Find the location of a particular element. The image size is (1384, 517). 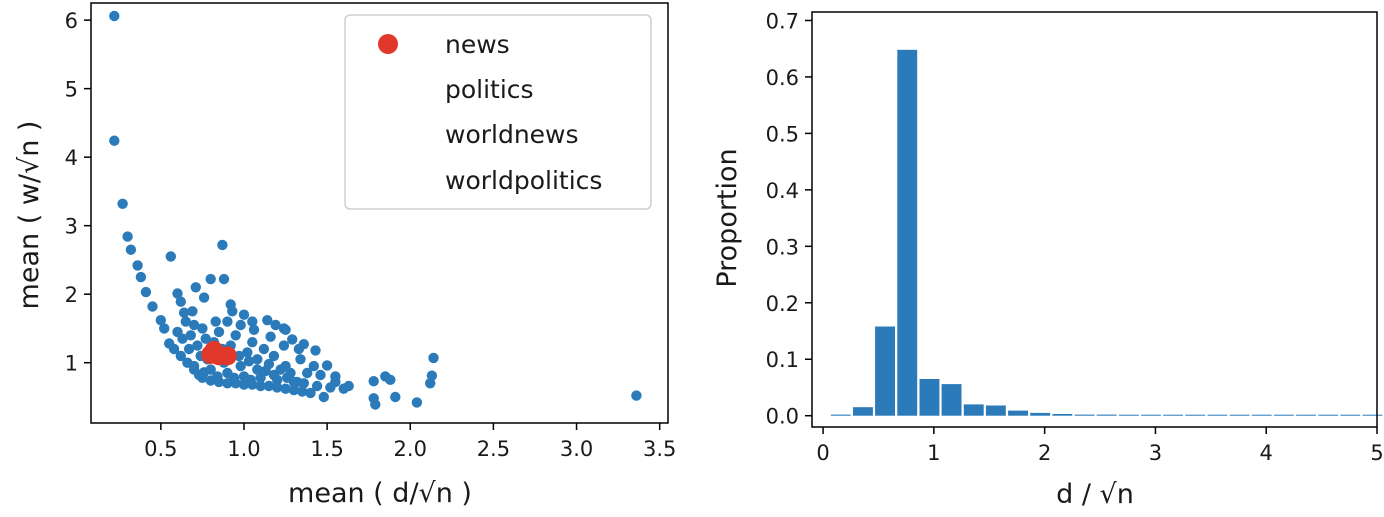

legend-marker-news is located at coordinates (388, 44).